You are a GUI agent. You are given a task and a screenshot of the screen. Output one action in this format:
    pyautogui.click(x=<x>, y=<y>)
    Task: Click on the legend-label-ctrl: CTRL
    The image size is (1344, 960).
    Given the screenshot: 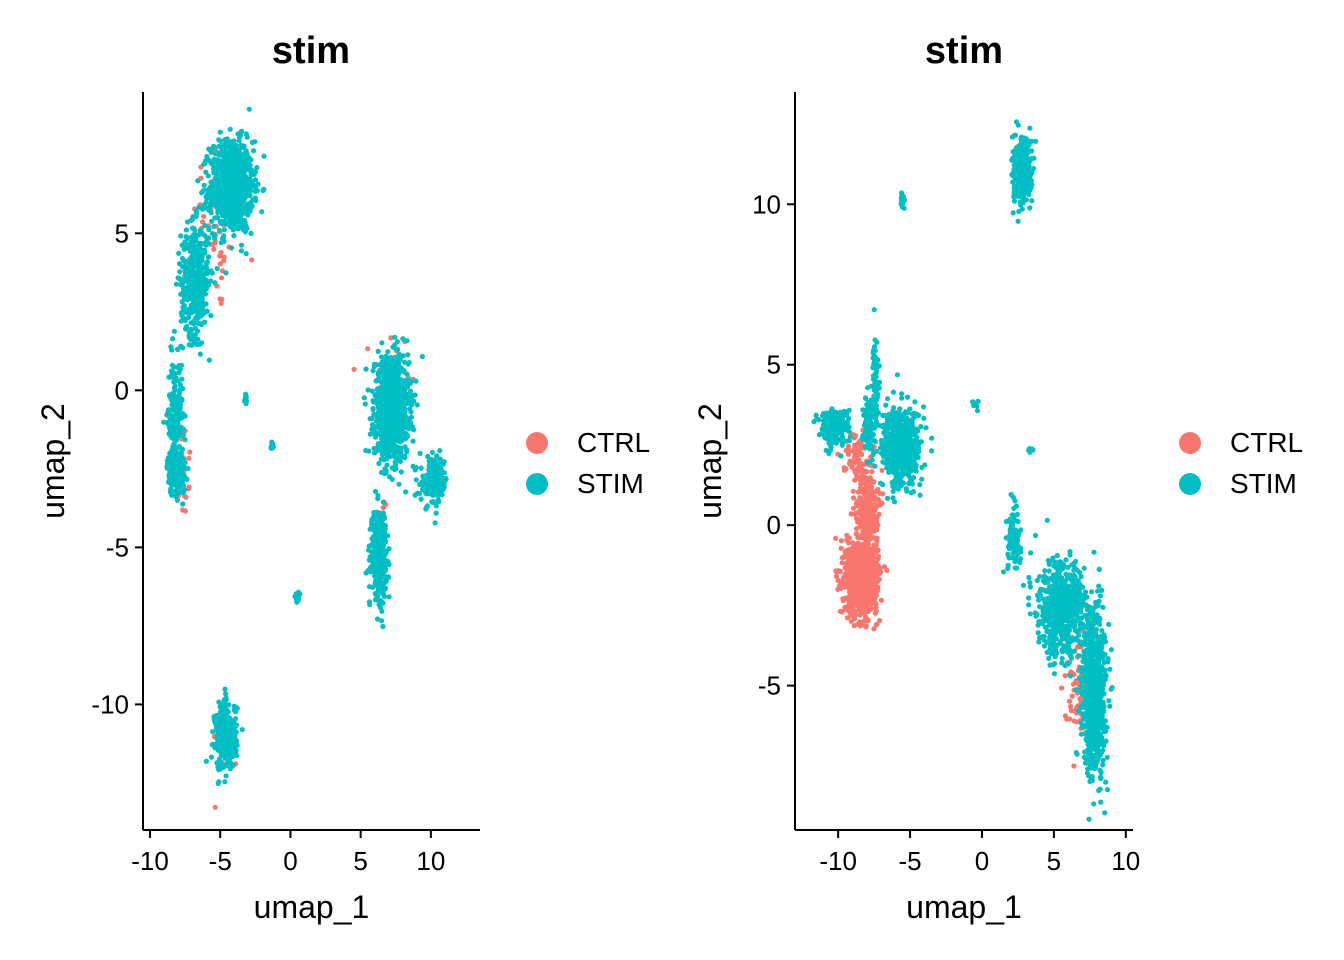 What is the action you would take?
    pyautogui.click(x=613, y=442)
    